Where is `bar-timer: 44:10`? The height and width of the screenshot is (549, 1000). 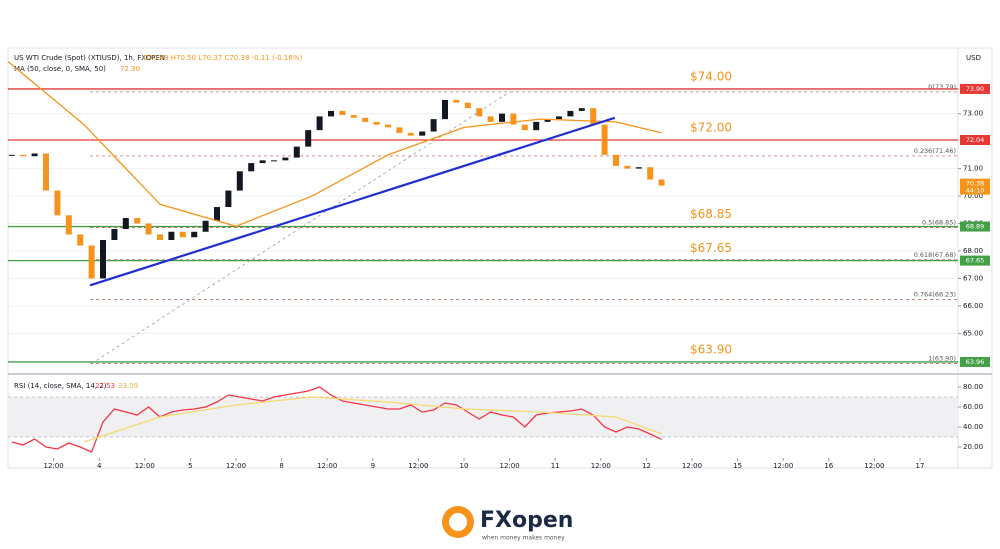 bar-timer: 44:10 is located at coordinates (975, 191).